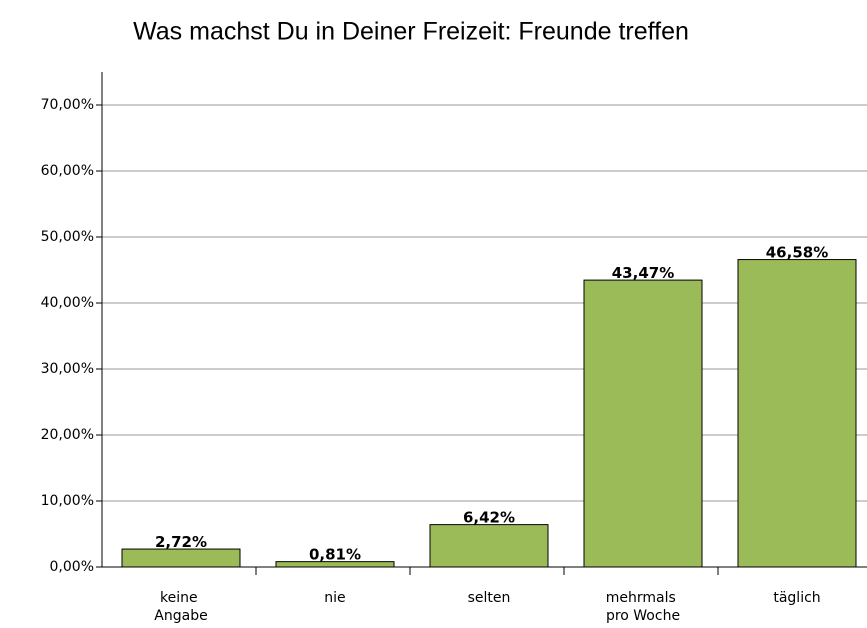 The image size is (867, 628). What do you see at coordinates (643, 273) in the screenshot?
I see `value-label: 43,47%` at bounding box center [643, 273].